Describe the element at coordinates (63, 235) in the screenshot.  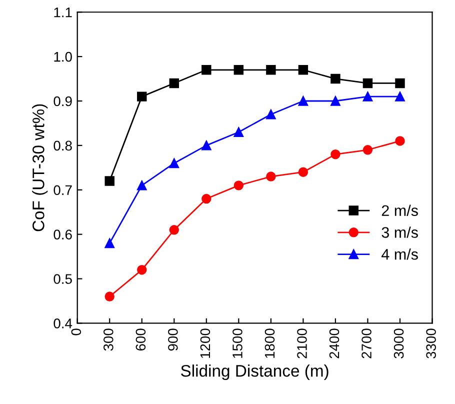
I see `y-tick-label: 0.6` at that location.